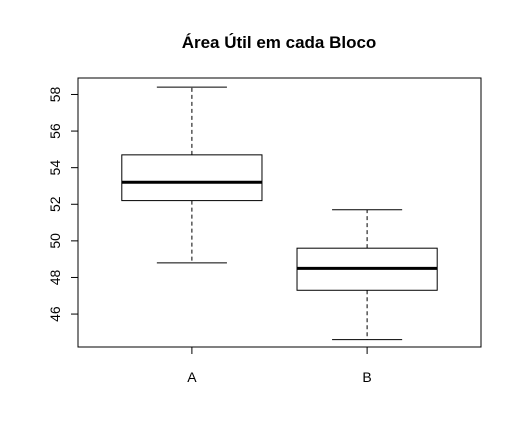 The height and width of the screenshot is (445, 522). Describe the element at coordinates (55, 131) in the screenshot. I see `y-tick-label: 56` at that location.